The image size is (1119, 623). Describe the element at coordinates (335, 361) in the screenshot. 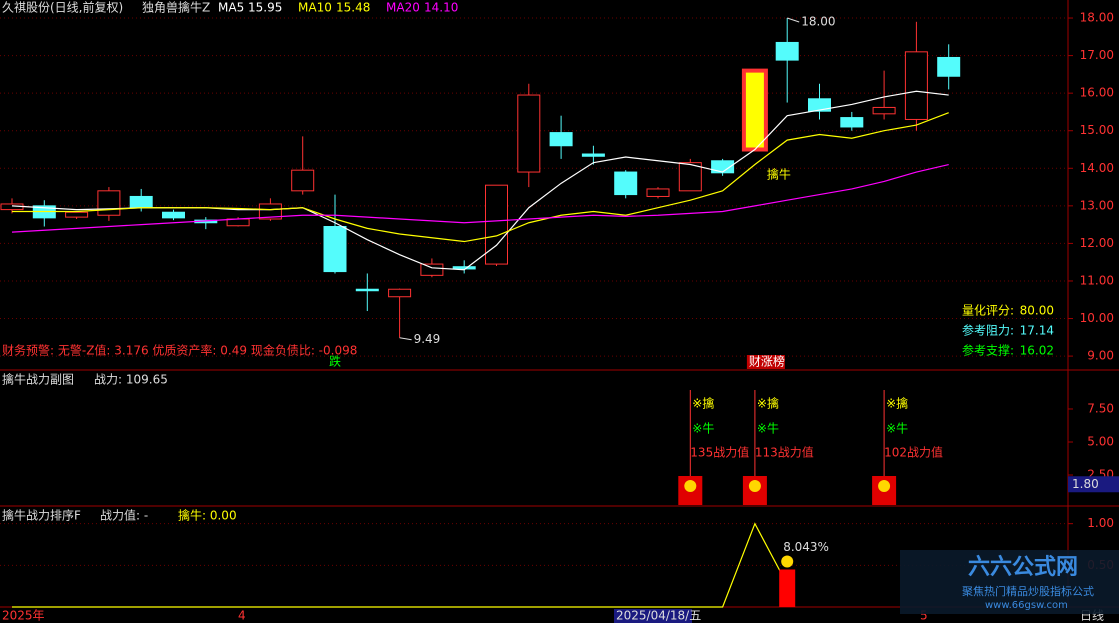

I see `tag-label: 跌` at that location.